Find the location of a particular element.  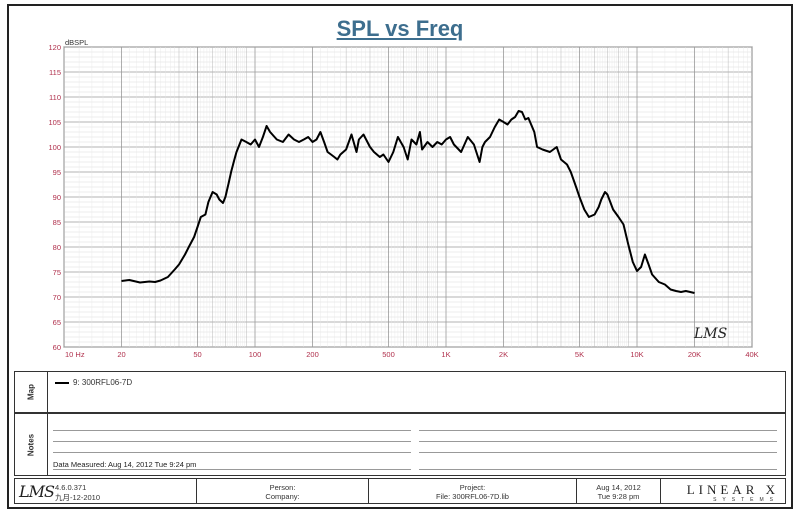

map-label-cell: Map is located at coordinates (31, 392).